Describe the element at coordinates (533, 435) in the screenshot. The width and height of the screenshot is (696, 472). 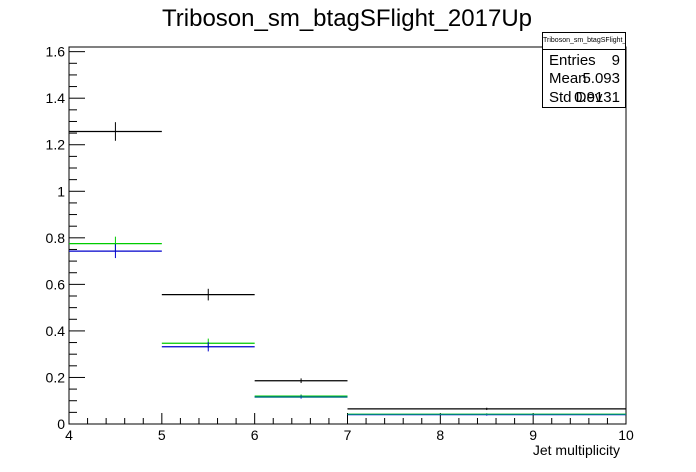
I see `x-tick-label: 9` at that location.